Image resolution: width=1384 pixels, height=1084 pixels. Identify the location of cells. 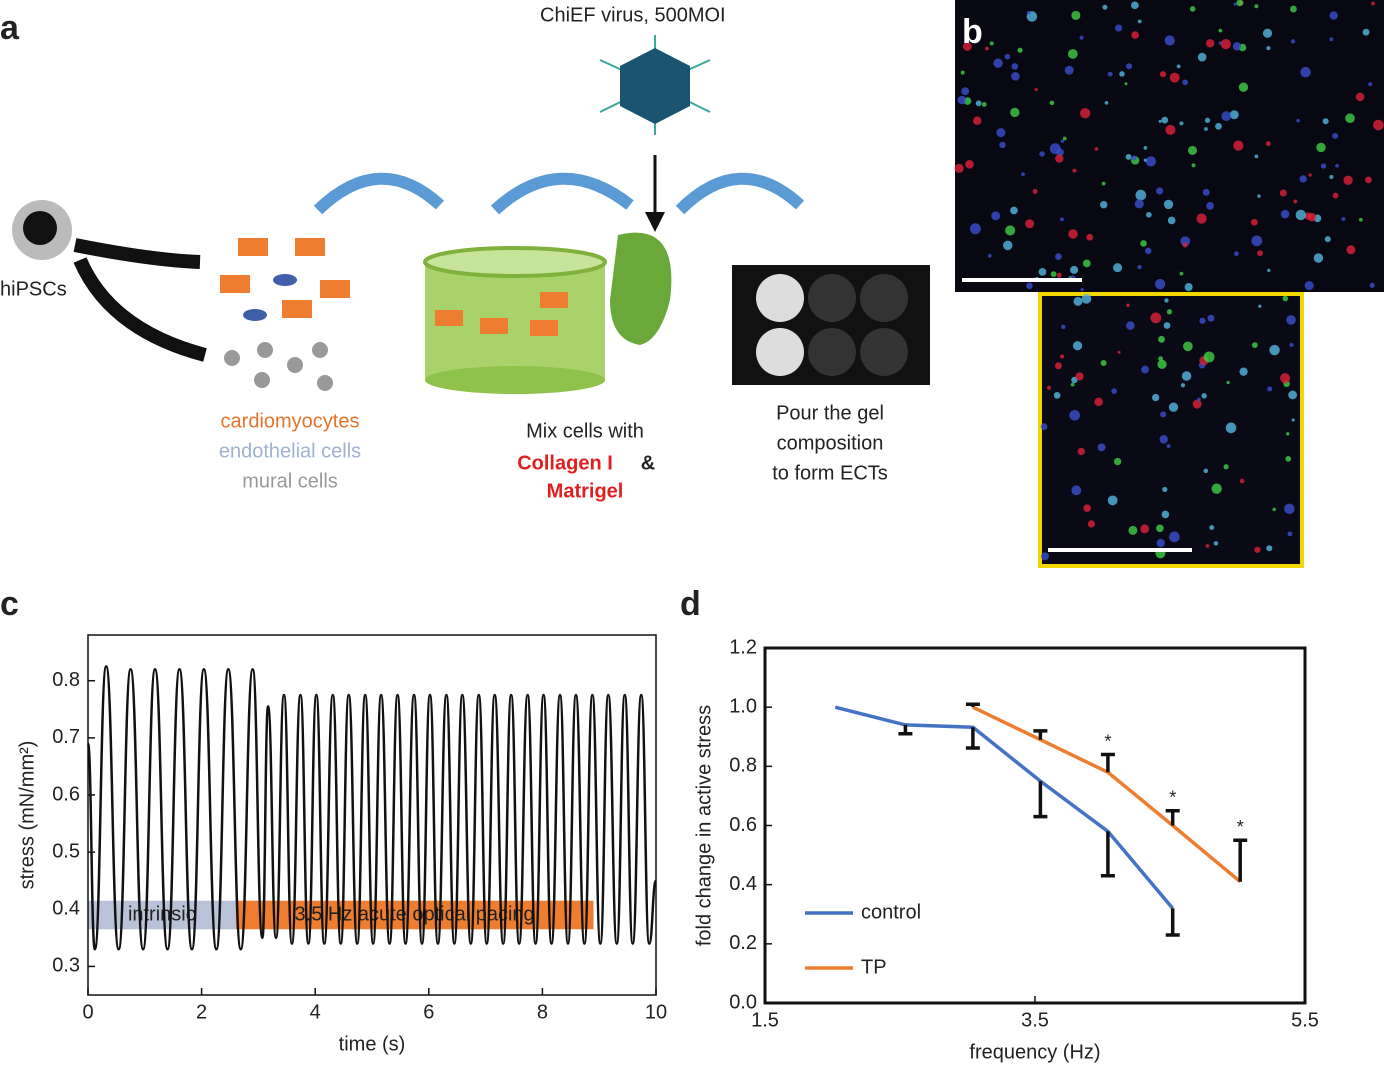
(270, 297).